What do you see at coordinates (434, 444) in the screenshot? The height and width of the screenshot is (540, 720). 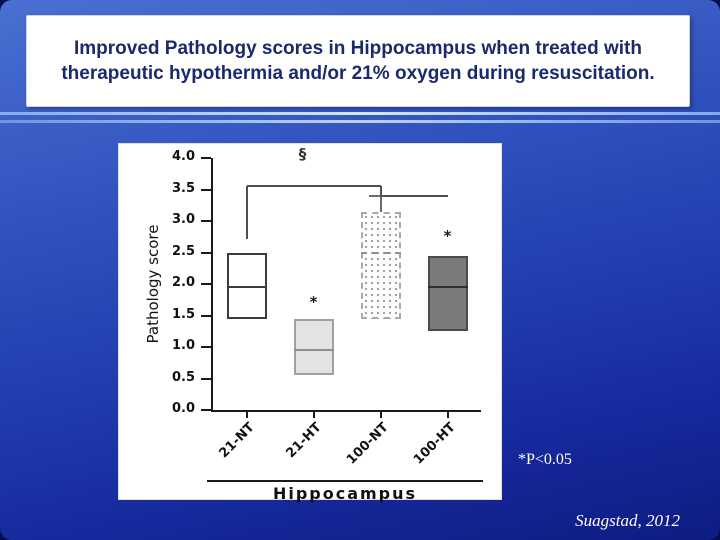 I see `x-tick-label: 100-HT` at bounding box center [434, 444].